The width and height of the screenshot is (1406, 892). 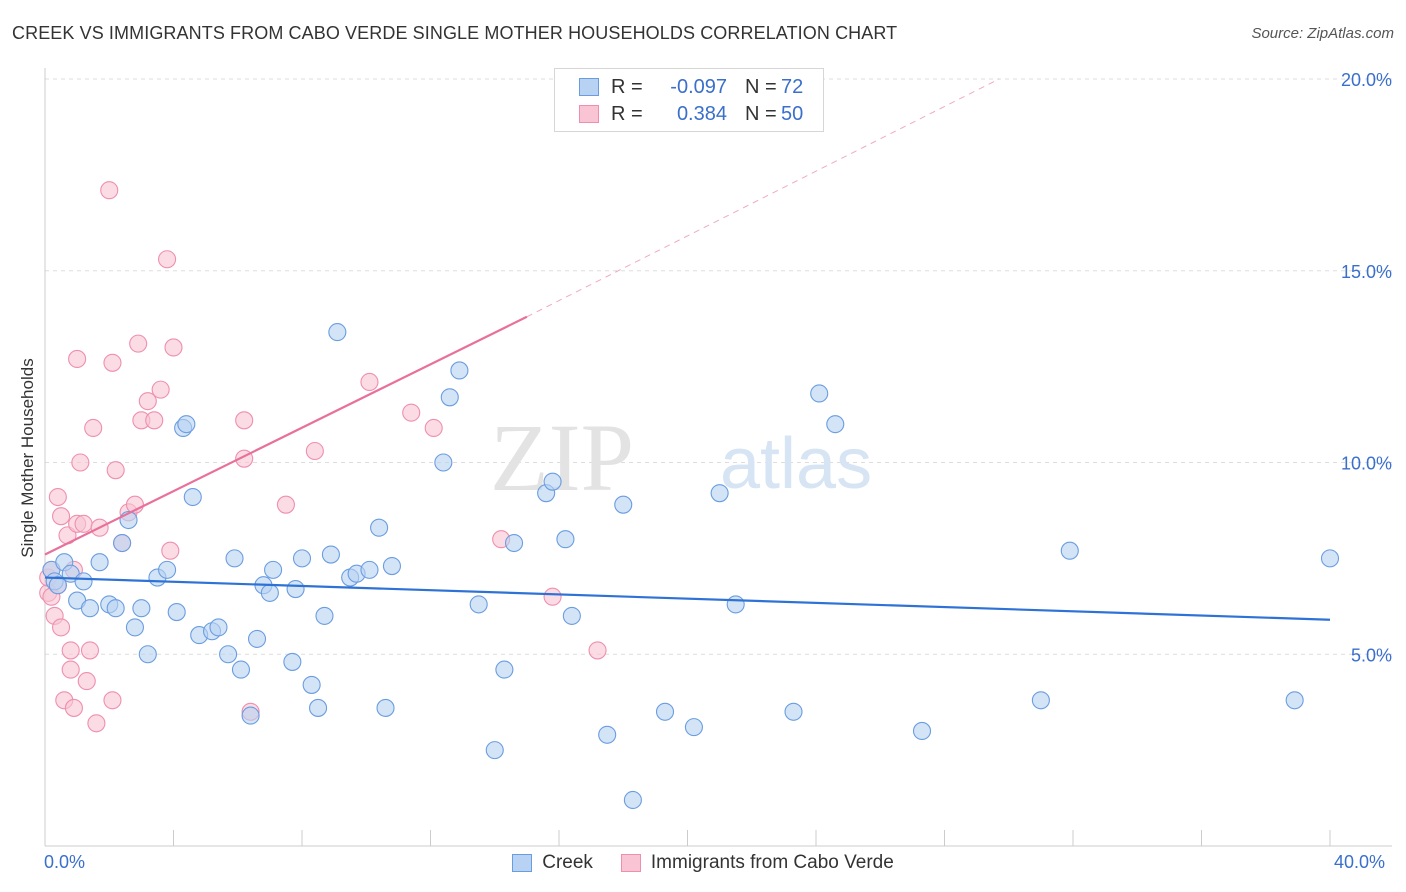 I want to click on legend-r-value: 0.384, so click(x=701, y=113).